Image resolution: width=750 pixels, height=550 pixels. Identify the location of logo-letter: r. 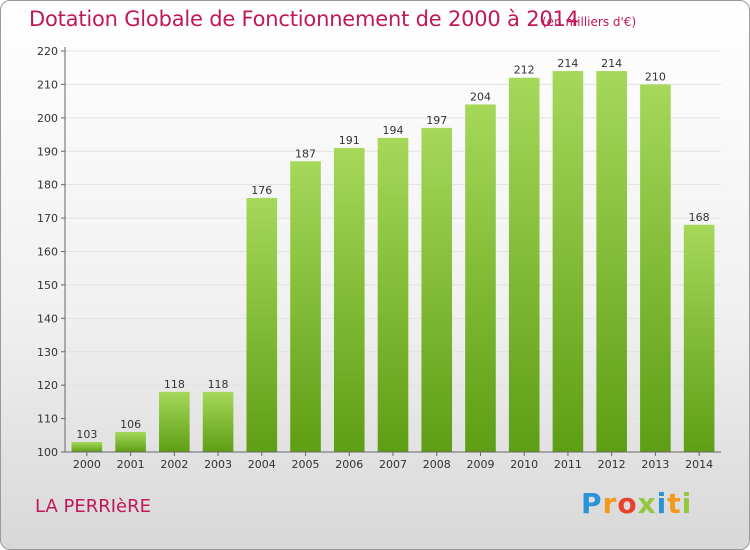
(610, 503).